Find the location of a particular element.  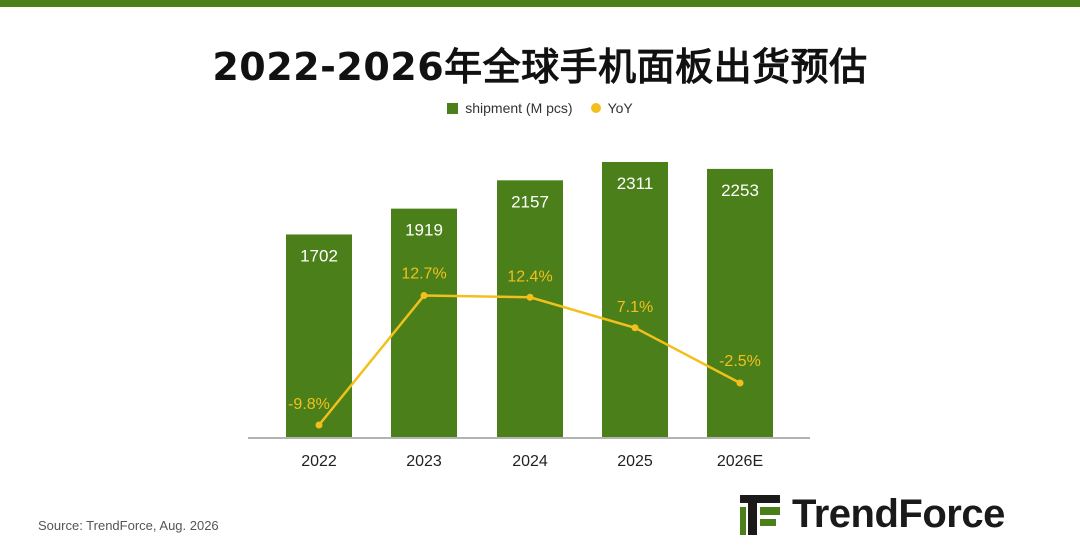

x-tick-label-2022: 2022 is located at coordinates (319, 461).